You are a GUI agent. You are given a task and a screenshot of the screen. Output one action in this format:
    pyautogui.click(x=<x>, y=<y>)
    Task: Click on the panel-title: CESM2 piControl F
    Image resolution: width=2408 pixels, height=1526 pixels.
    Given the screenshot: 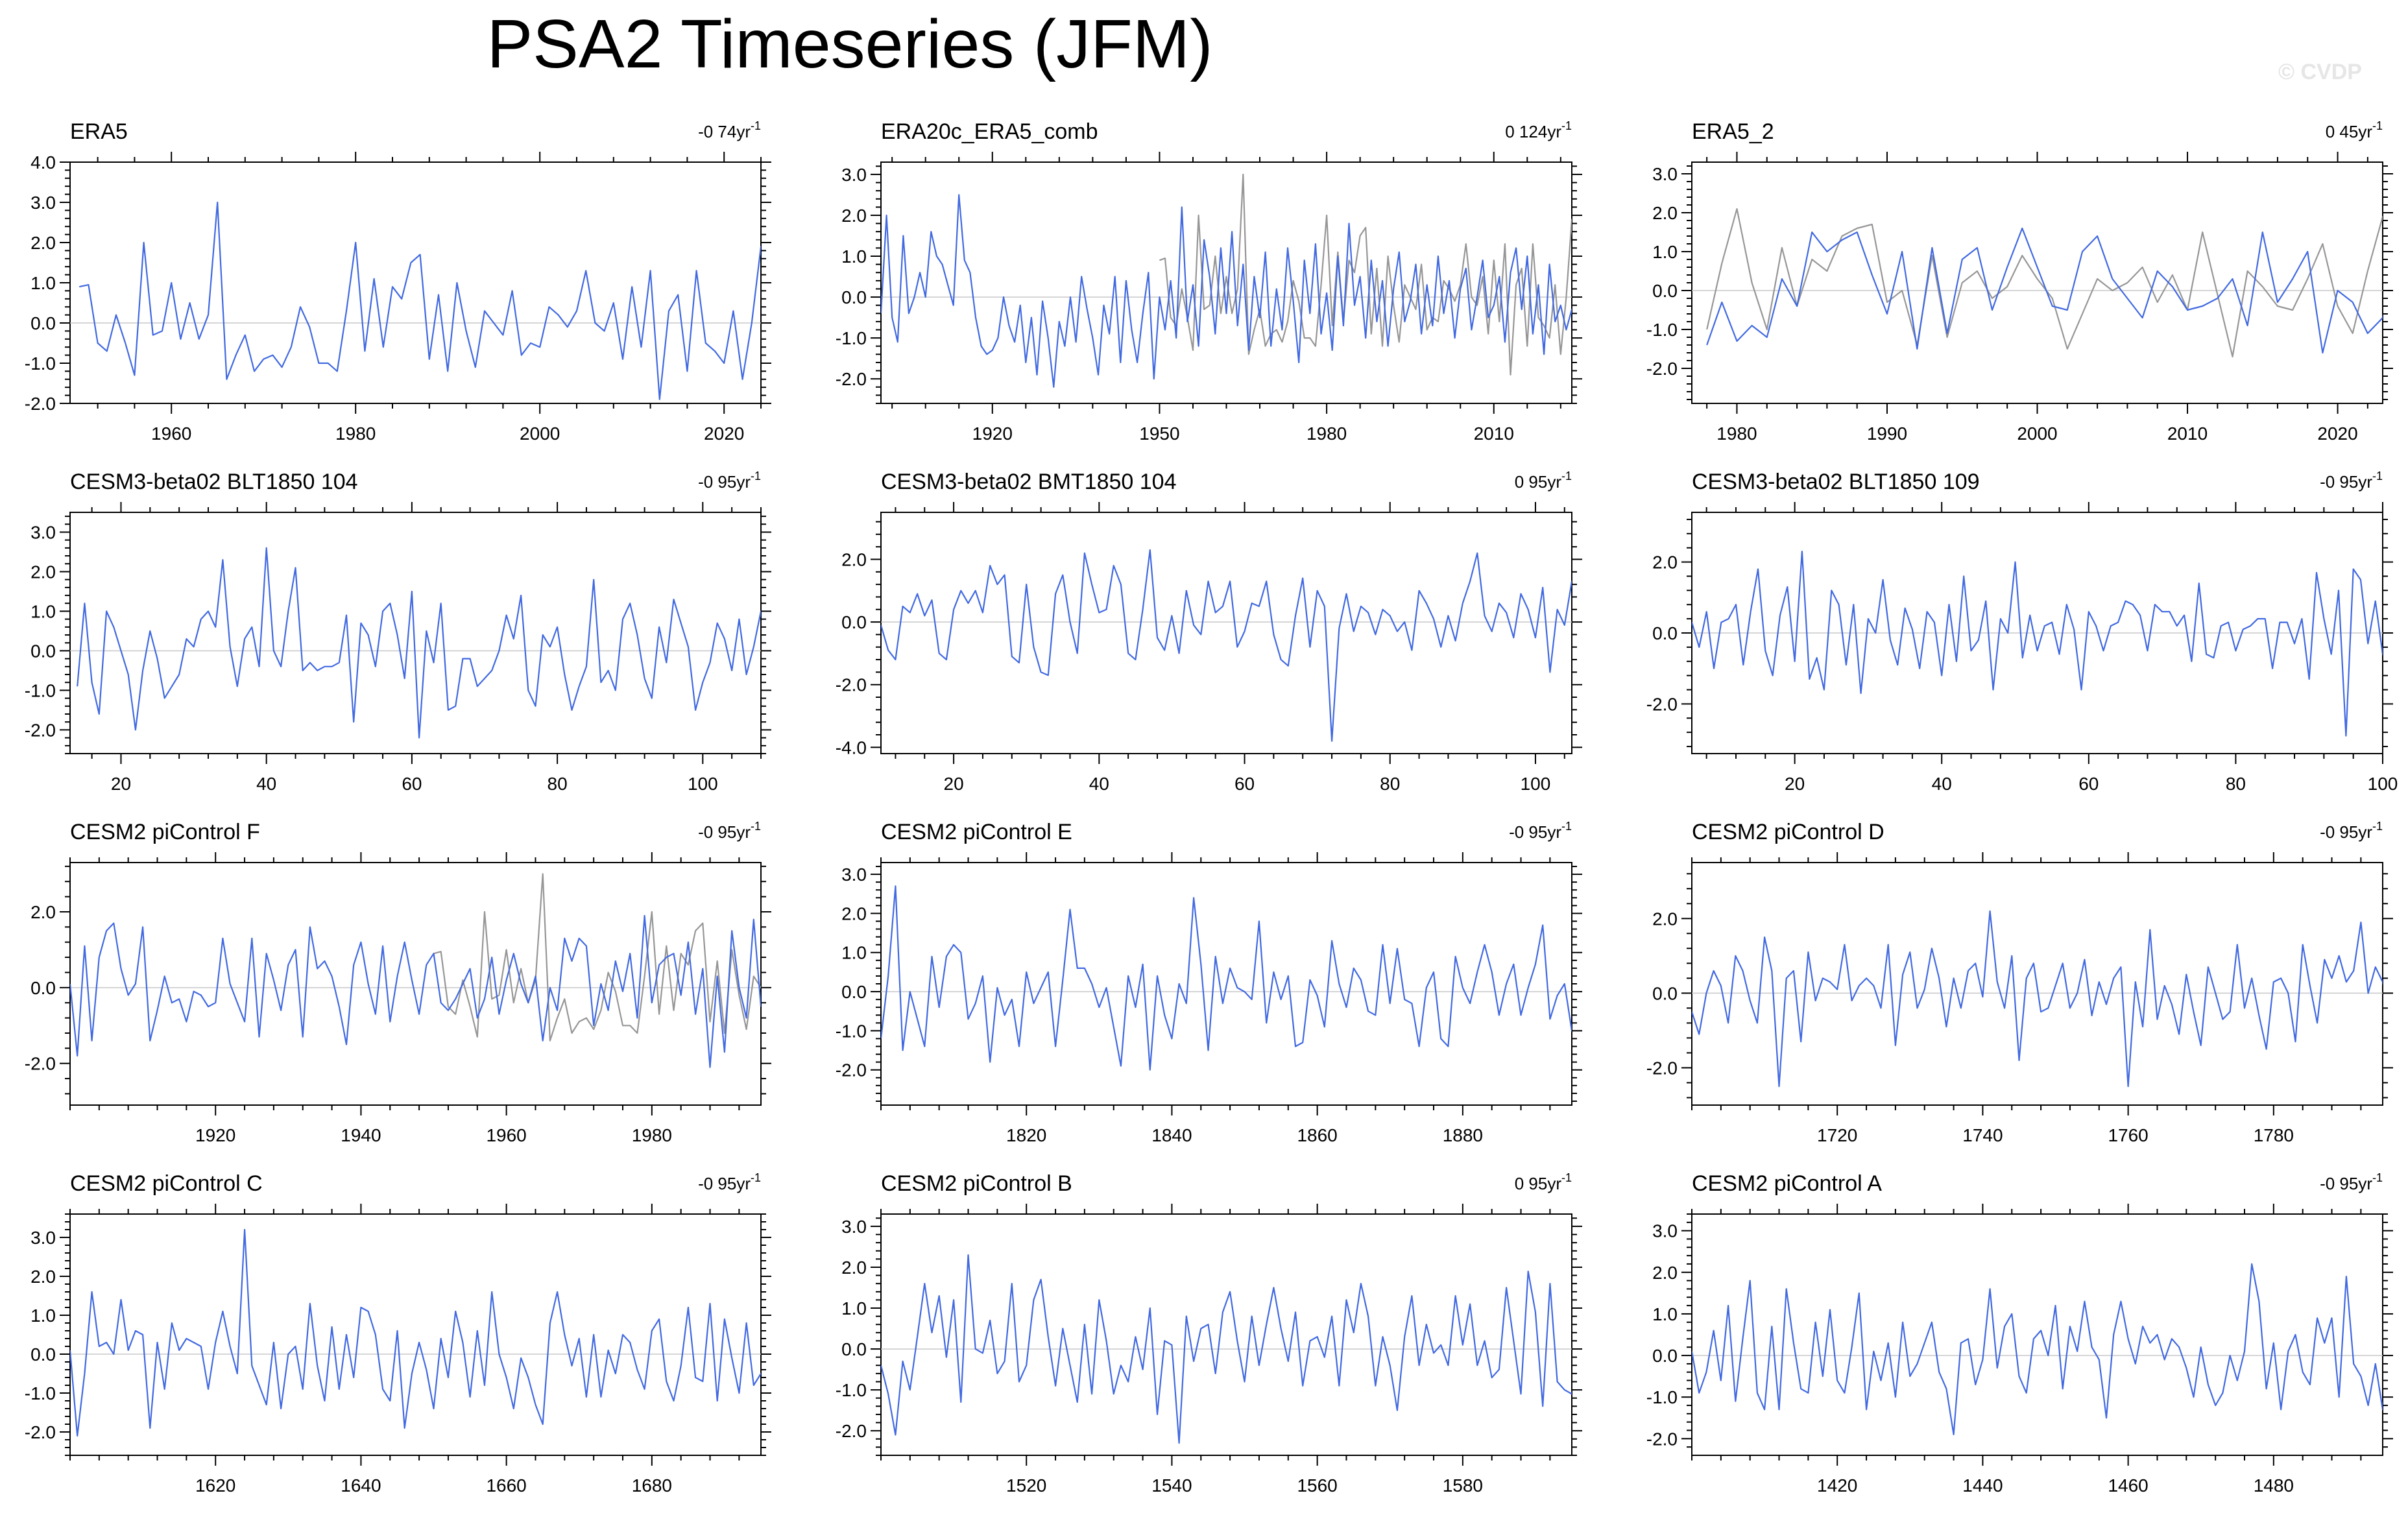 What is the action you would take?
    pyautogui.click(x=165, y=832)
    